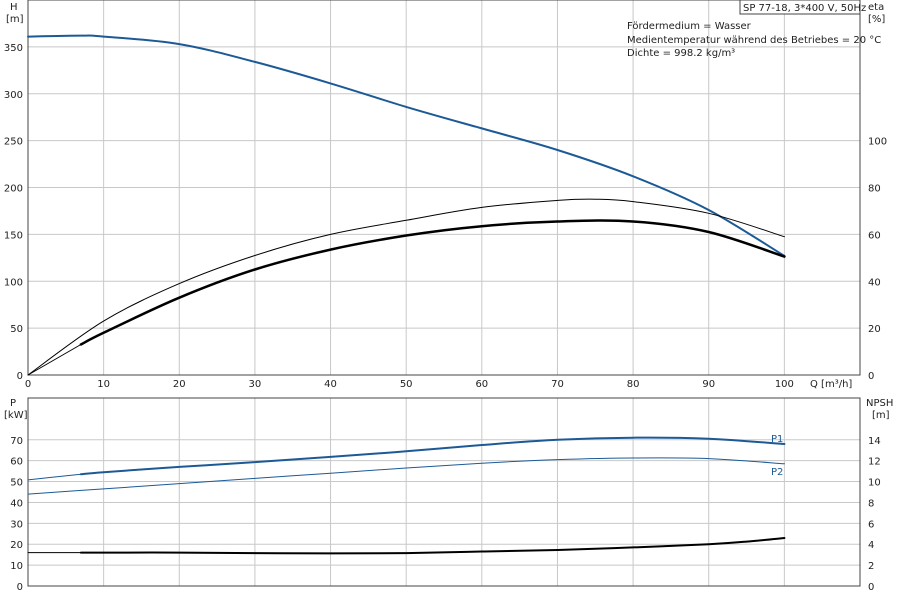 The width and height of the screenshot is (900, 600). What do you see at coordinates (16, 462) in the screenshot?
I see `y-left-tick-label: 60` at bounding box center [16, 462].